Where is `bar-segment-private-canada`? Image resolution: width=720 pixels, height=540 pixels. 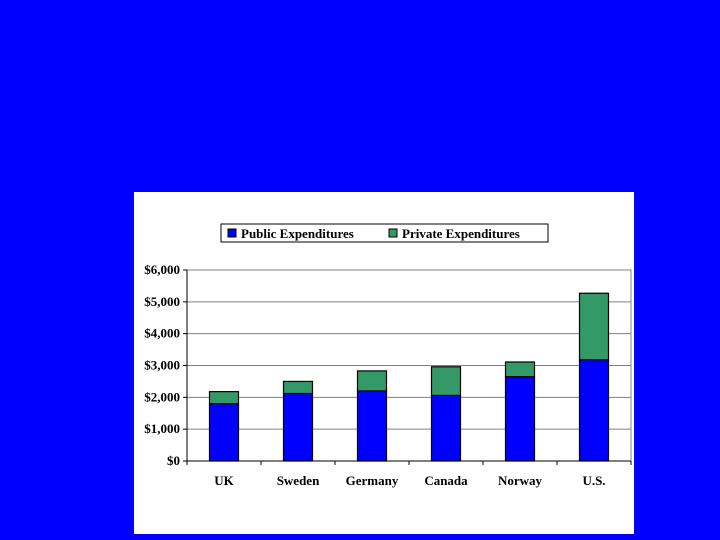 bar-segment-private-canada is located at coordinates (446, 381).